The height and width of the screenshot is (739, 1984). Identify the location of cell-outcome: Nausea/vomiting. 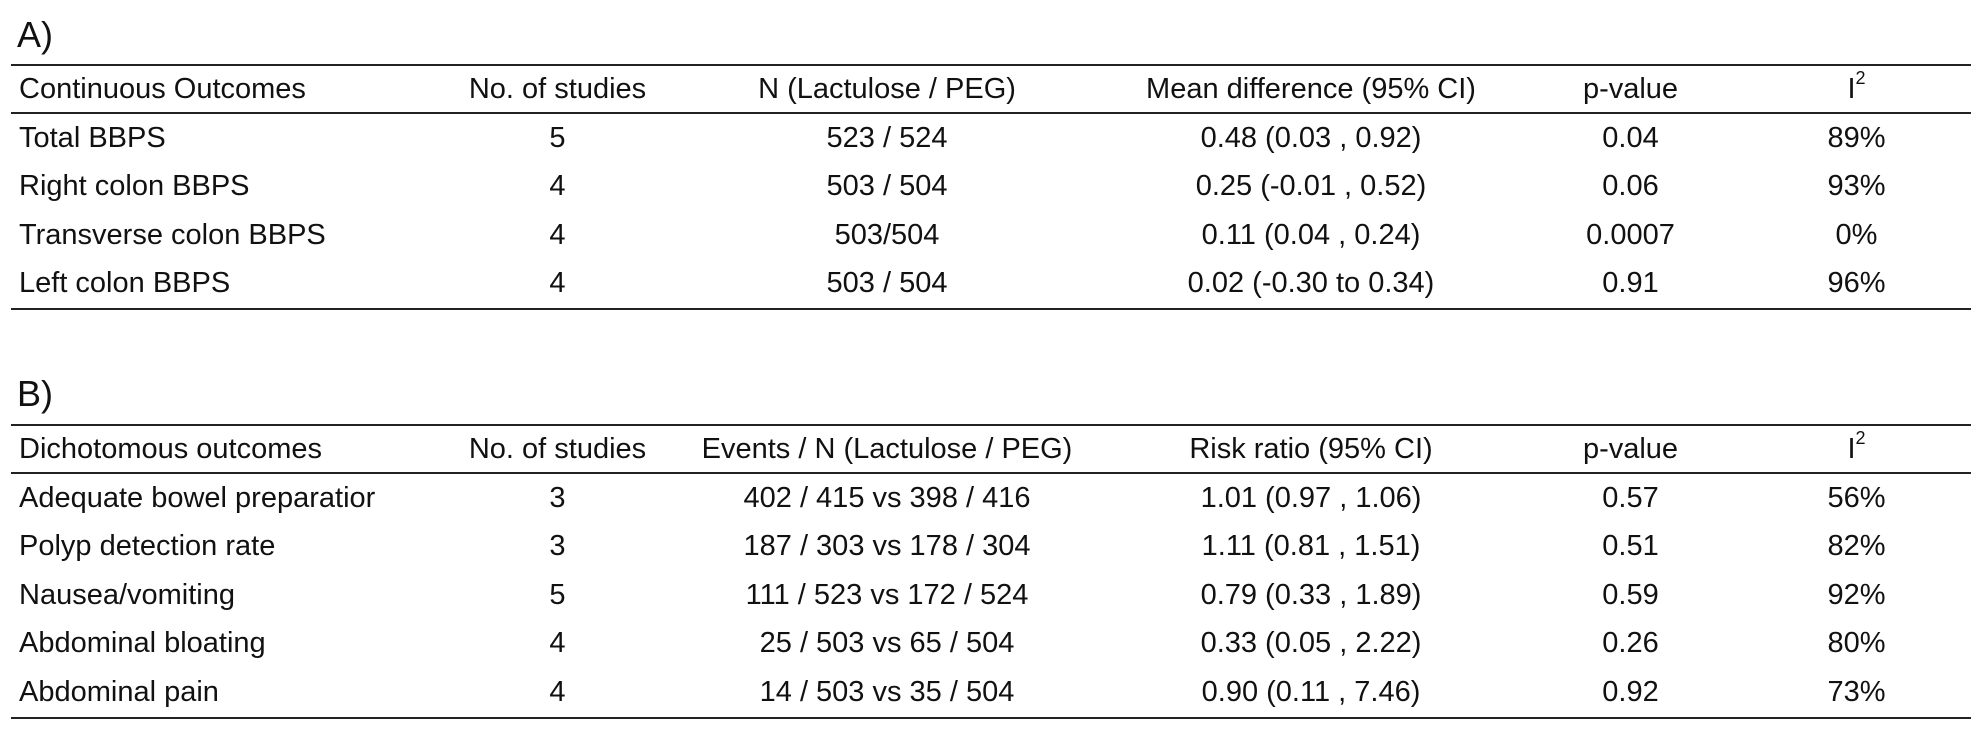
(127, 594).